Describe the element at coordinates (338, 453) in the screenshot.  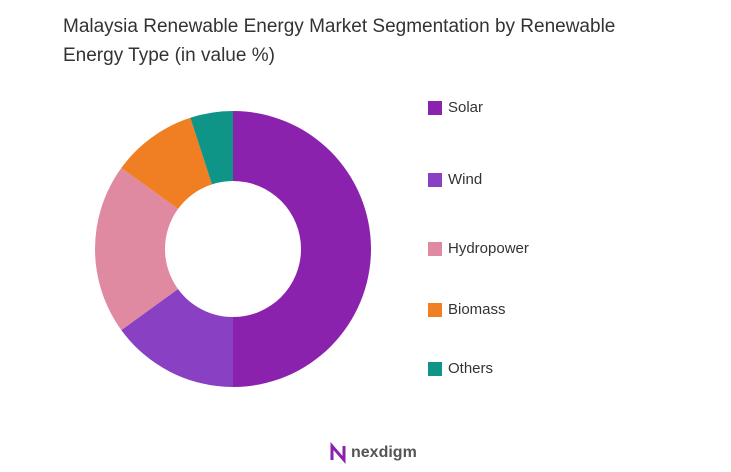
I see `logo-icon` at that location.